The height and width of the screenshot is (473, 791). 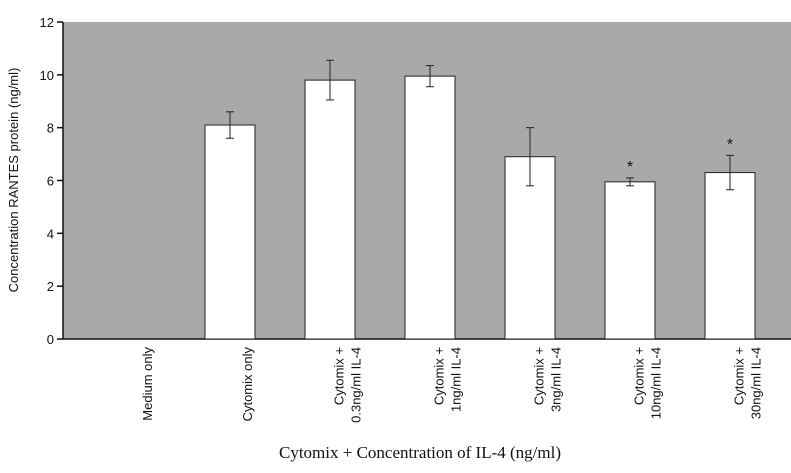 What do you see at coordinates (47, 75) in the screenshot?
I see `y-tick-label: 10` at bounding box center [47, 75].